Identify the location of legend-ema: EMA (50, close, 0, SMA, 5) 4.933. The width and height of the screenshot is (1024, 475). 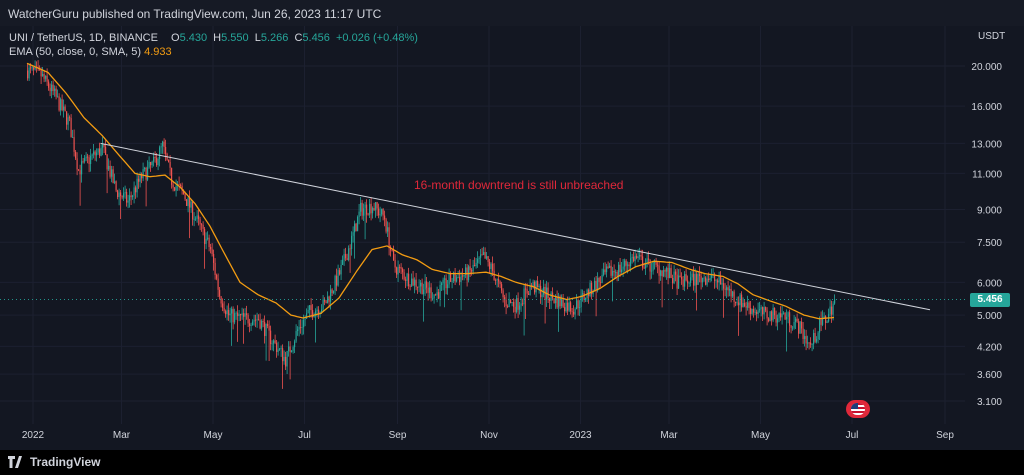
(90, 52).